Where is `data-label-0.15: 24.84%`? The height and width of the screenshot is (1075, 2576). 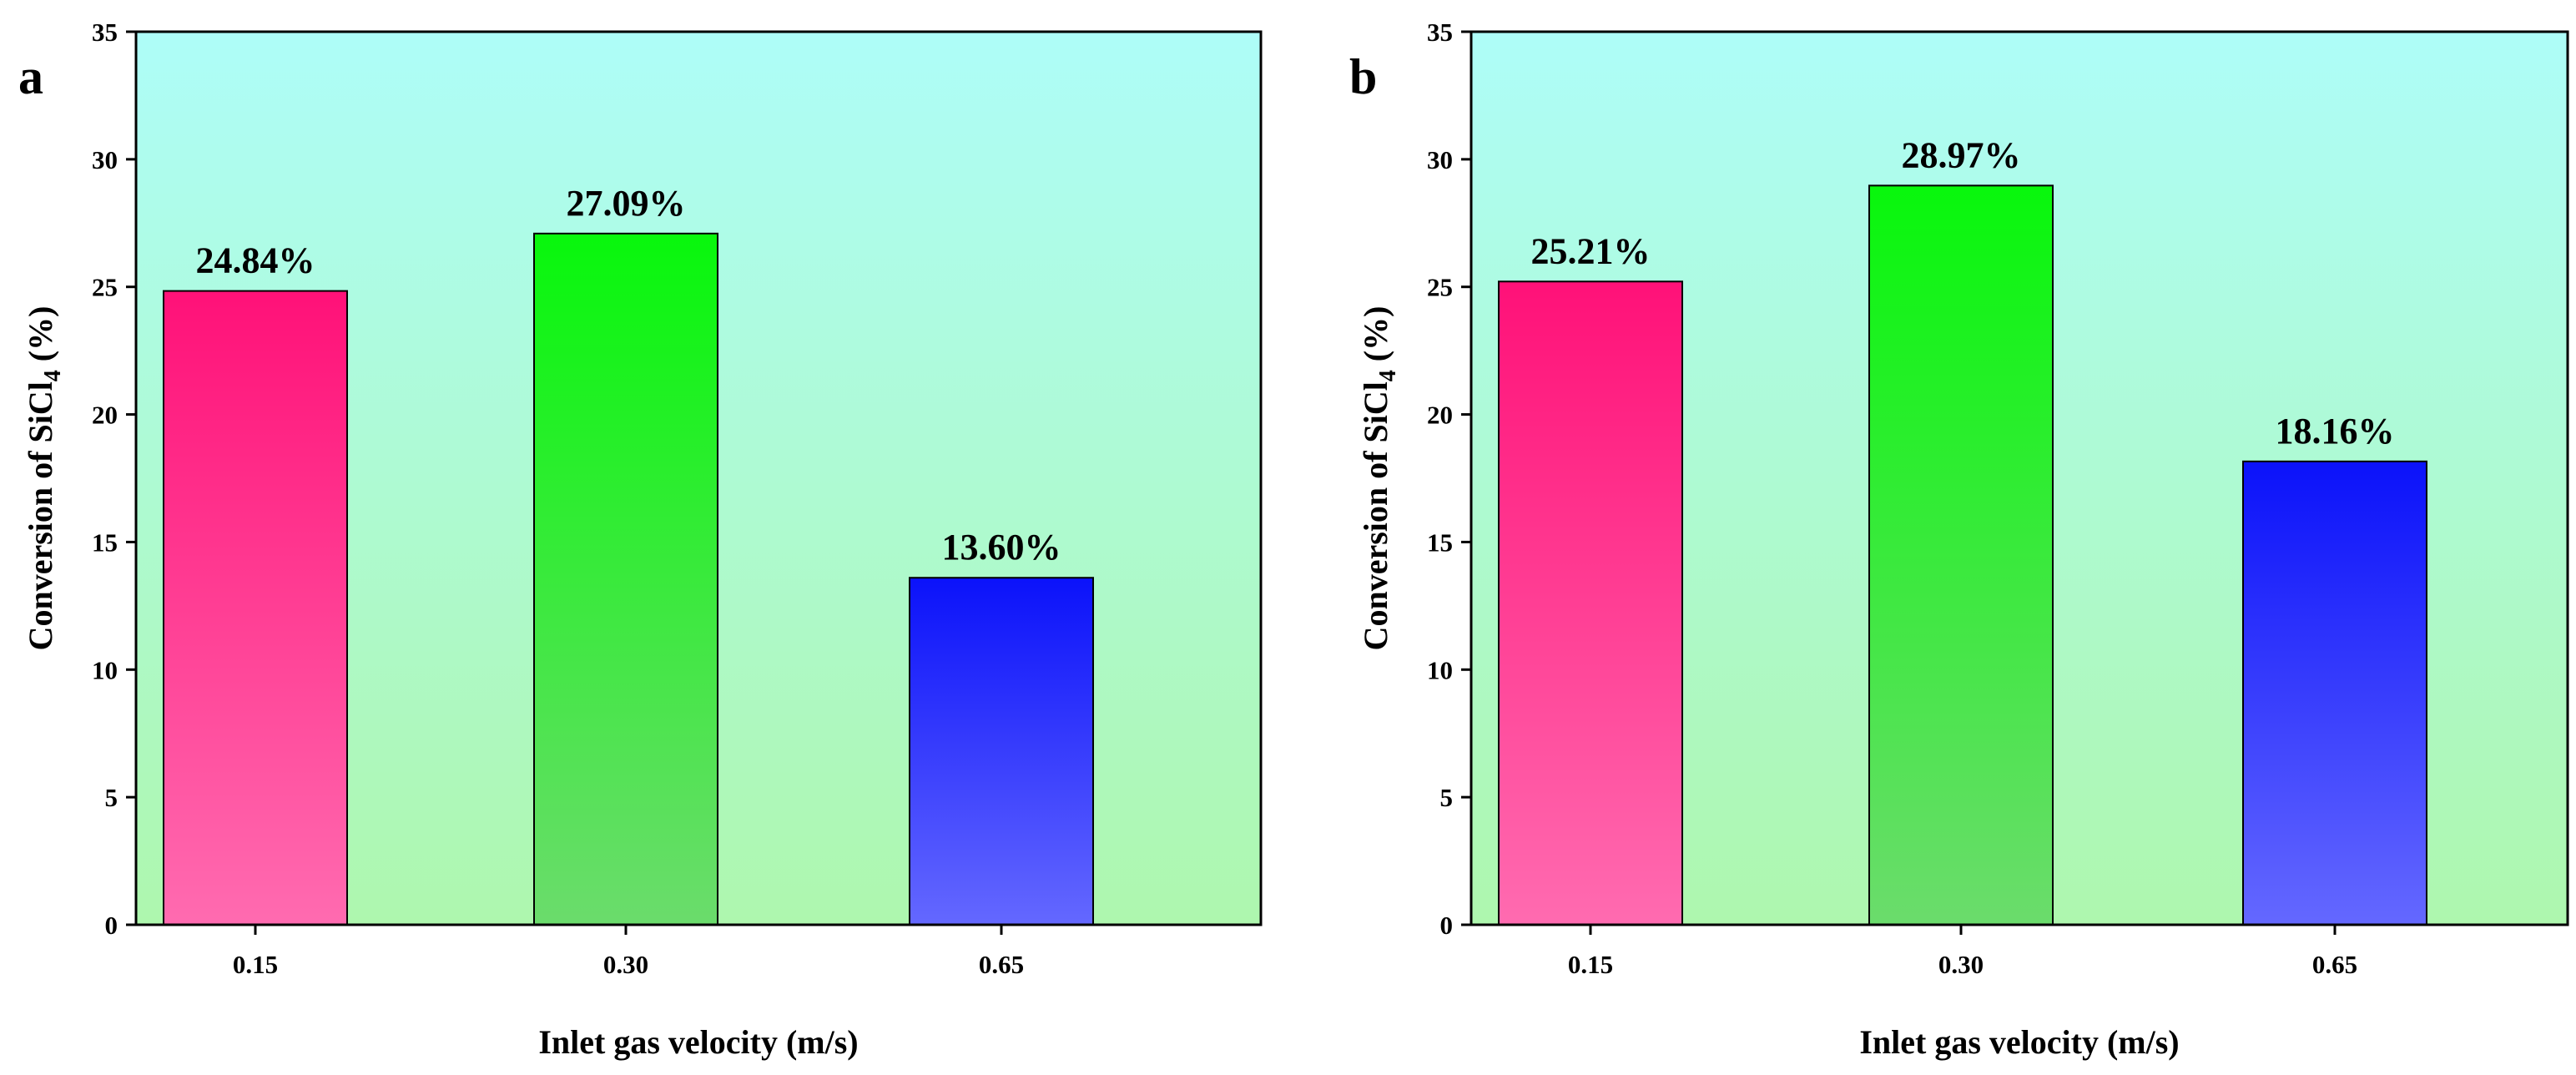 data-label-0.15: 24.84% is located at coordinates (256, 260).